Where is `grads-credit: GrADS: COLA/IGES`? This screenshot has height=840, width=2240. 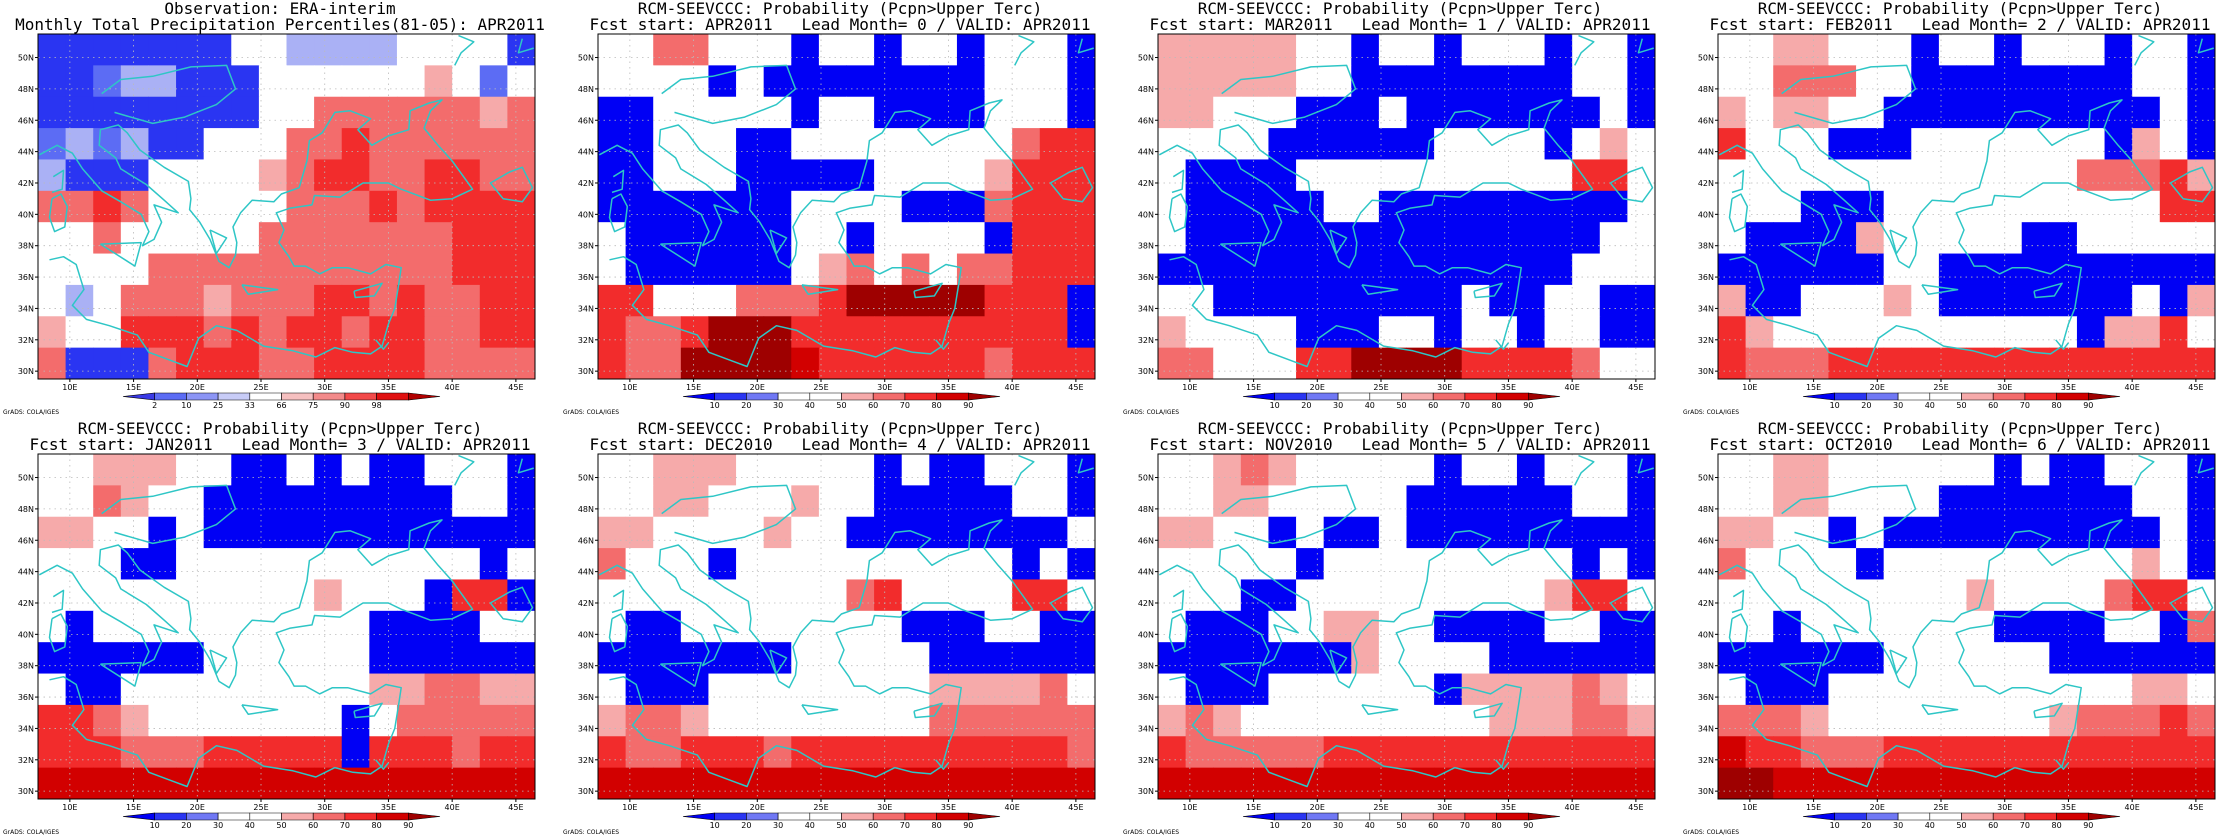
grads-credit: GrADS: COLA/IGES is located at coordinates (1151, 832).